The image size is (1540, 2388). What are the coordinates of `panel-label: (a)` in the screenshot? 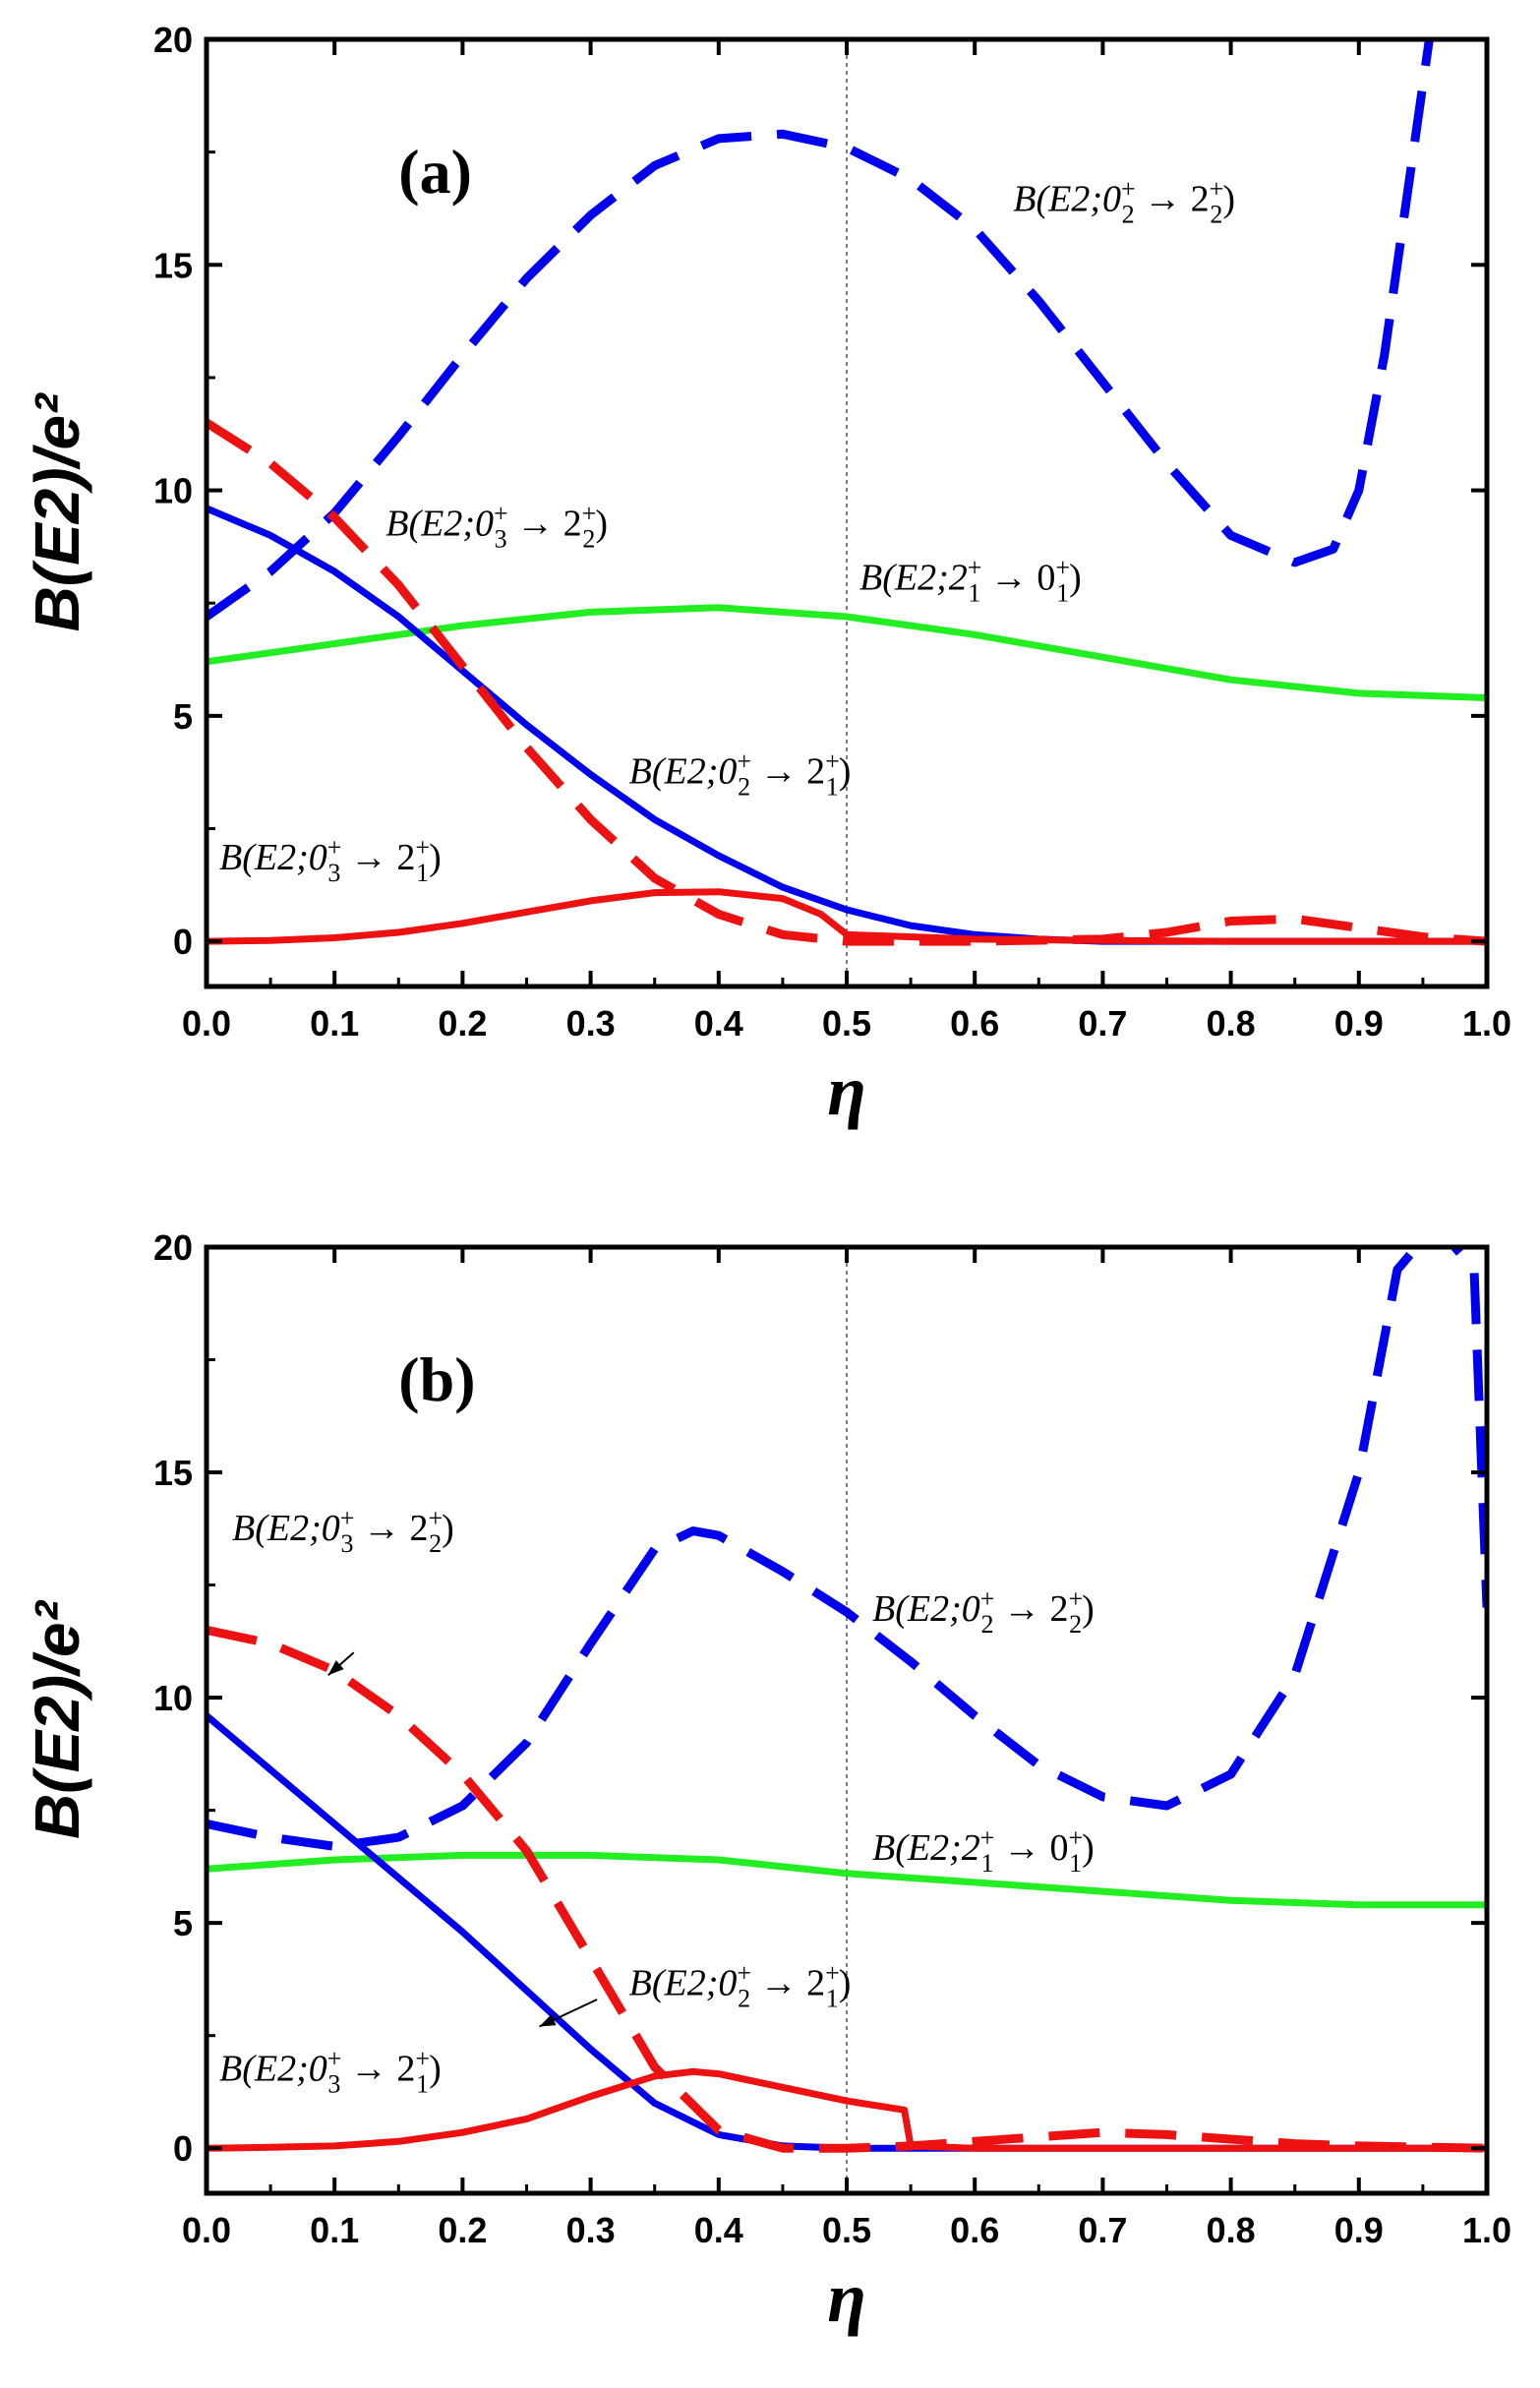 It's located at (435, 172).